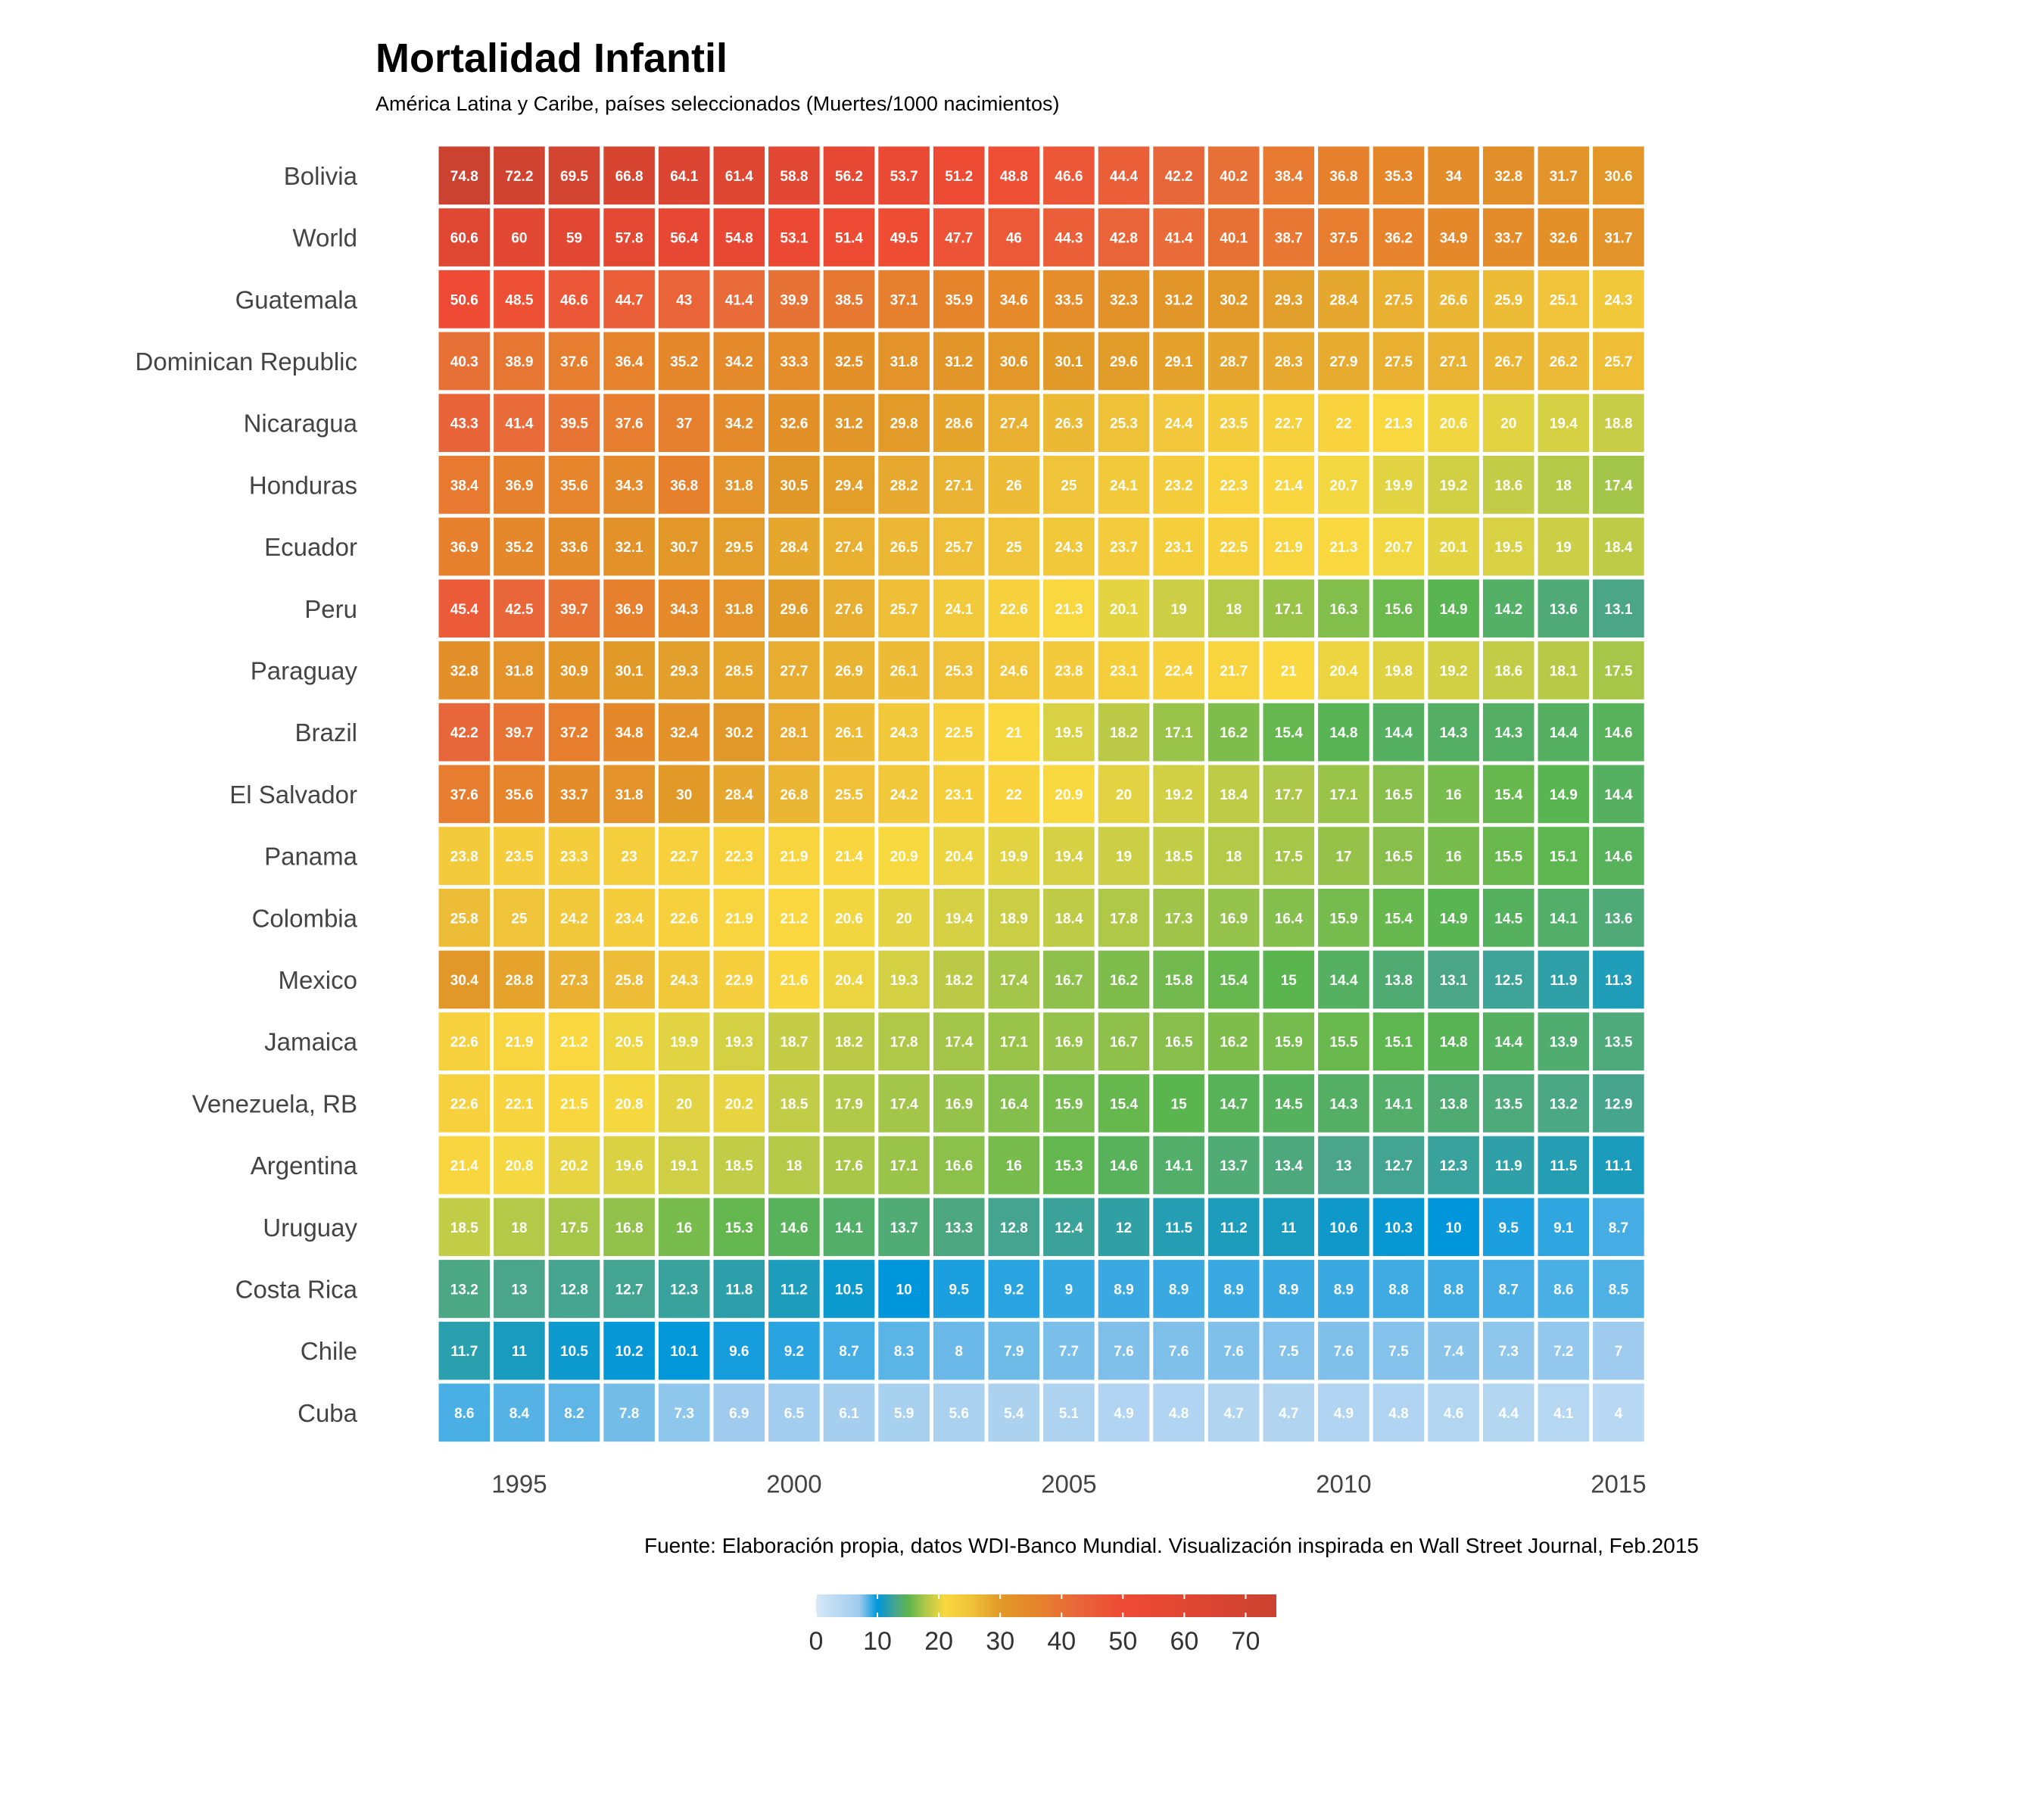 The height and width of the screenshot is (1817, 2044). What do you see at coordinates (1343, 362) in the screenshot?
I see `cell-value-label: 27.9` at bounding box center [1343, 362].